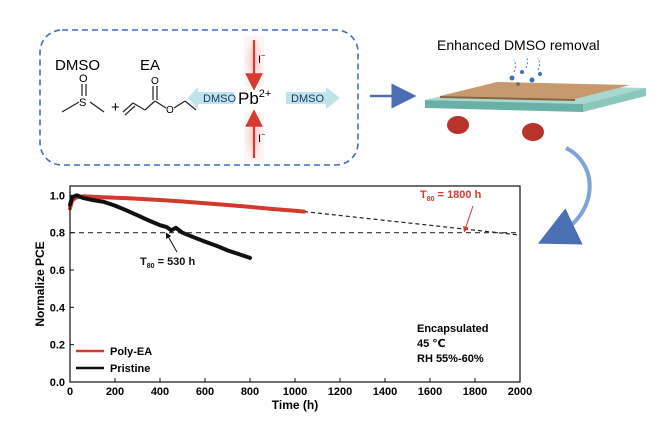 This screenshot has height=421, width=667. What do you see at coordinates (205, 392) in the screenshot?
I see `x-tick-label: 600` at bounding box center [205, 392].